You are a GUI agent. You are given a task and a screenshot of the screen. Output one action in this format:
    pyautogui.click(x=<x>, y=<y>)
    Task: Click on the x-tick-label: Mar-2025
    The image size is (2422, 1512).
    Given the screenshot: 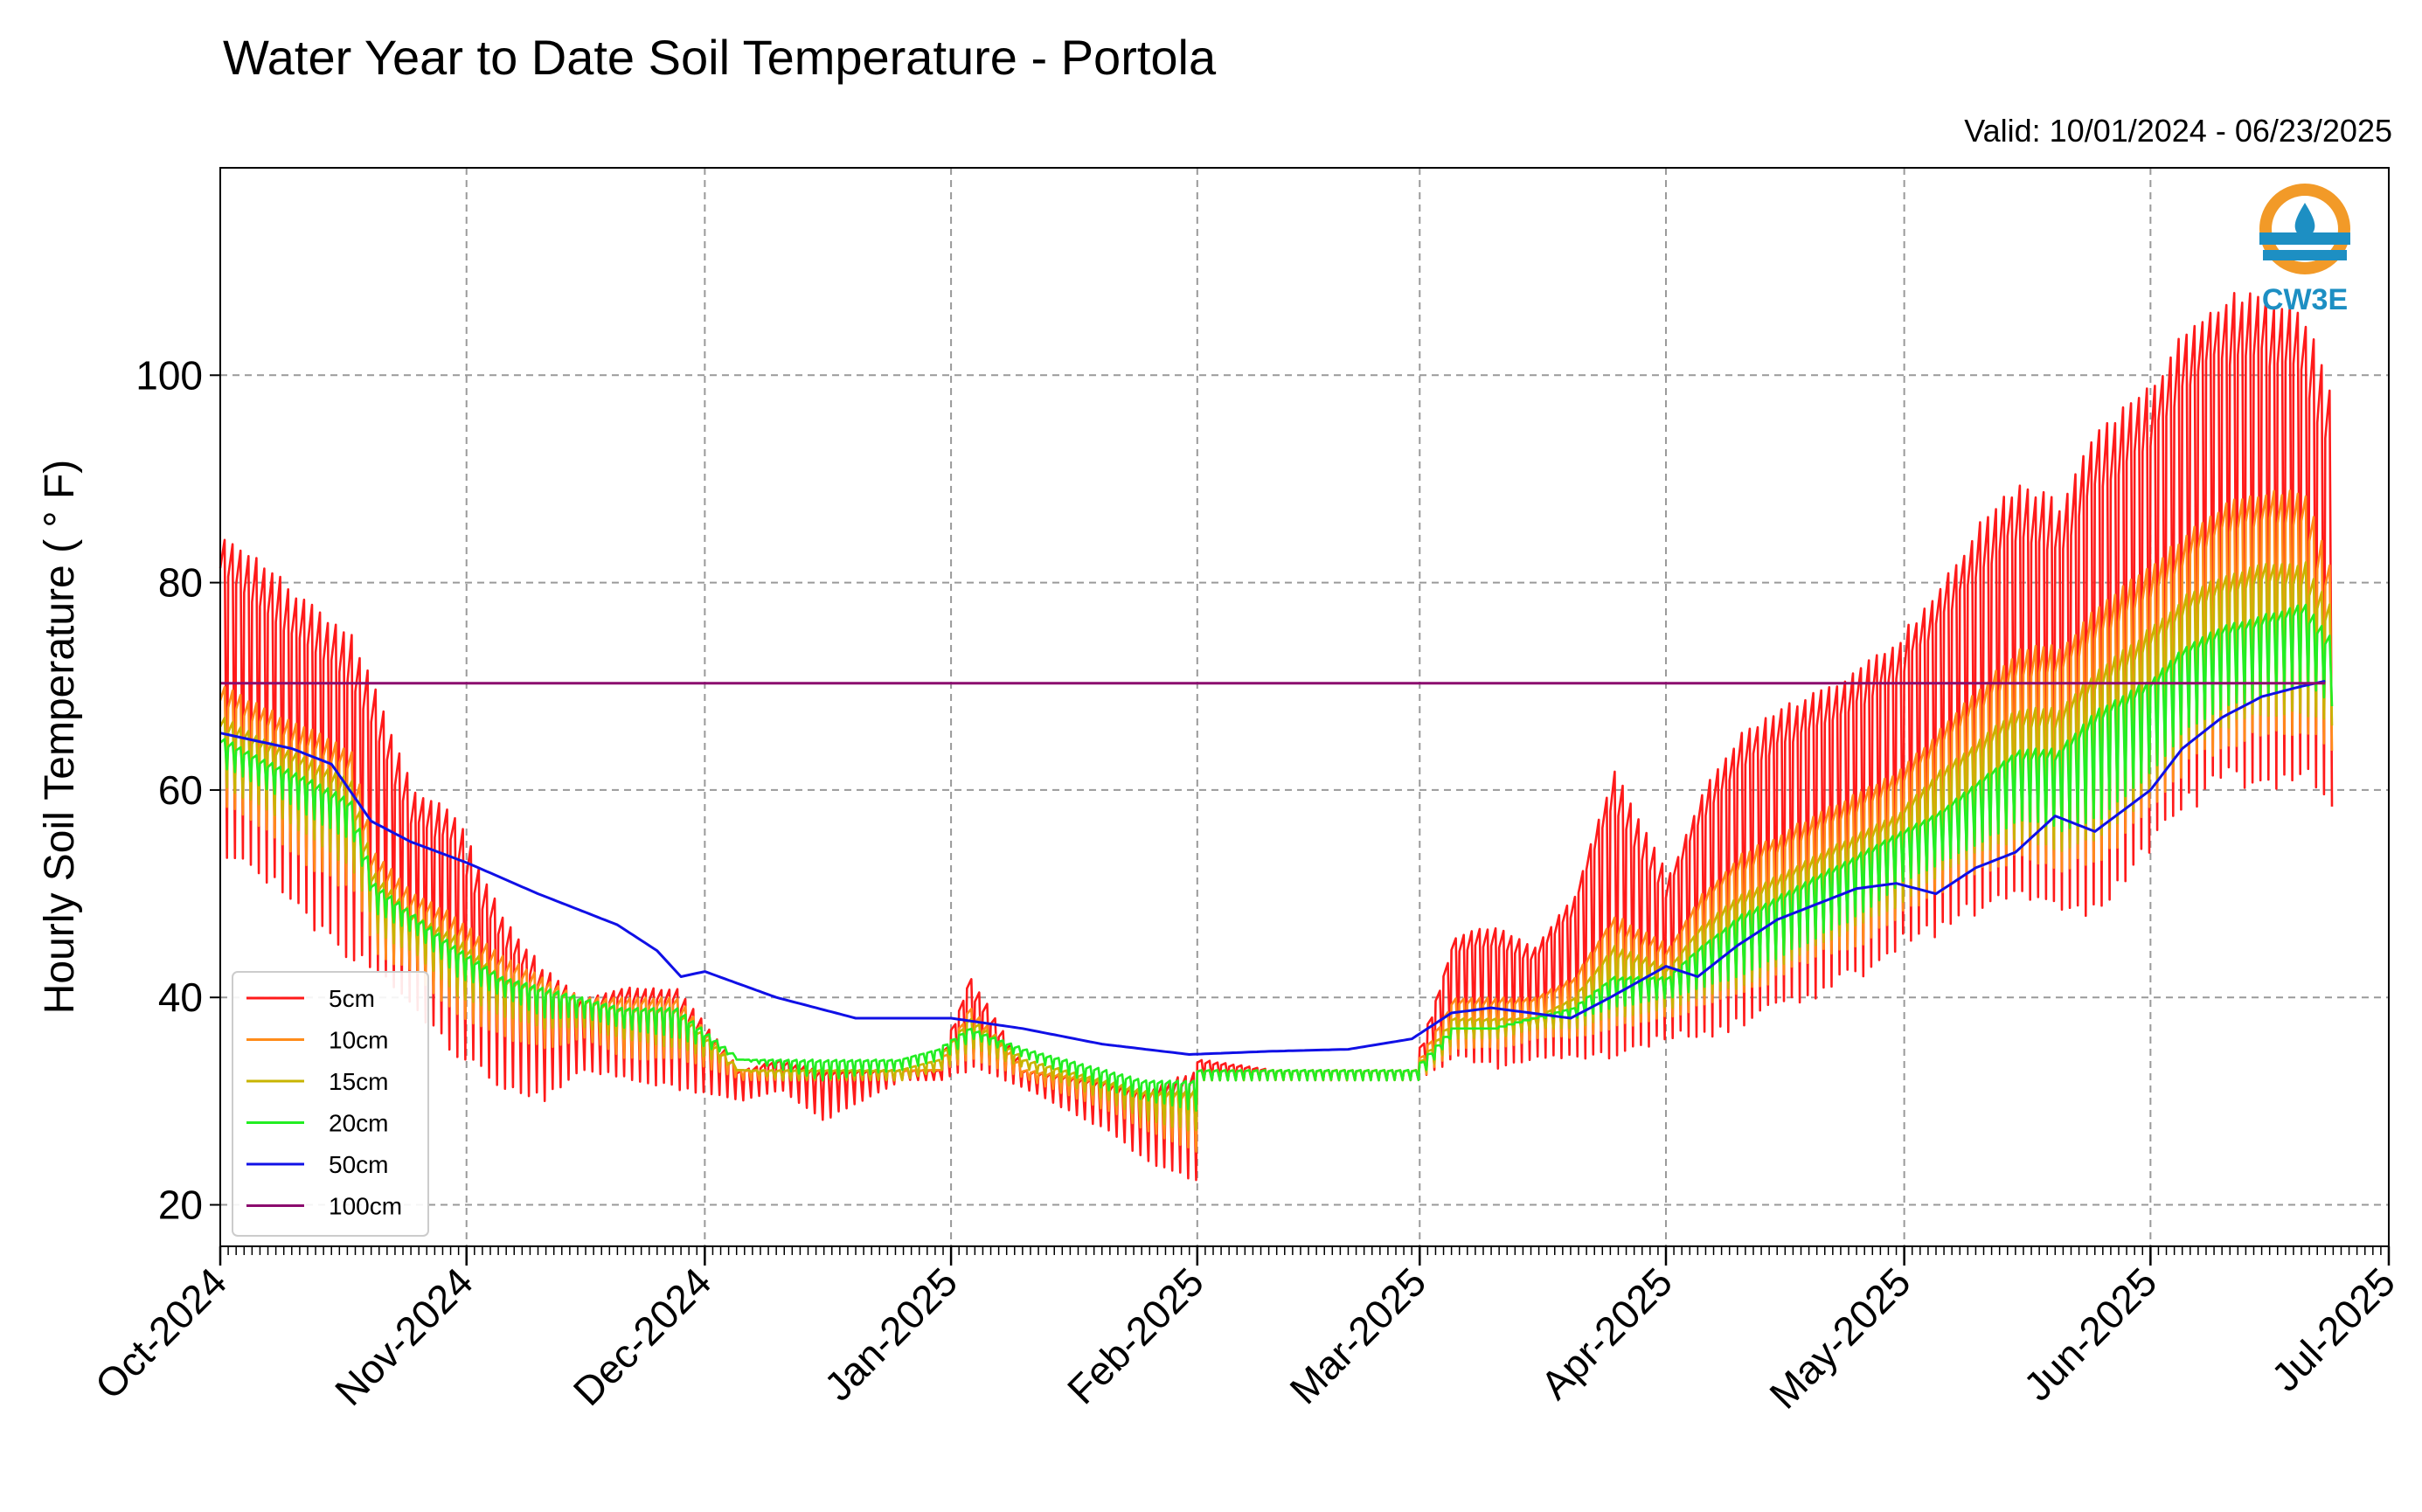 What is the action you would take?
    pyautogui.click(x=1357, y=1335)
    